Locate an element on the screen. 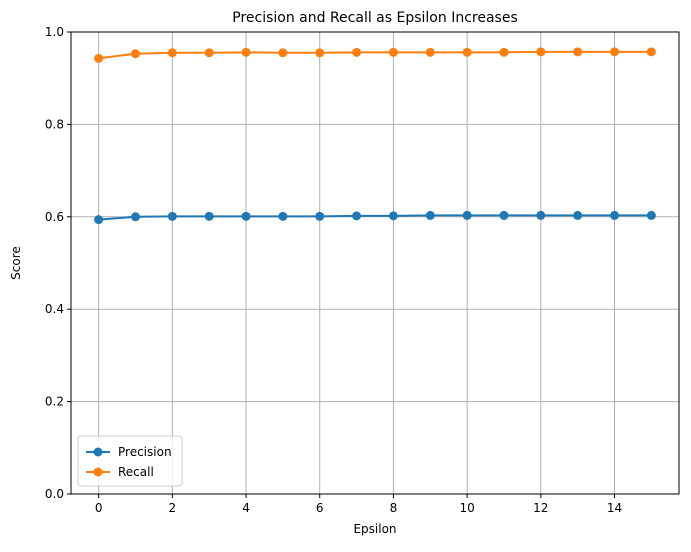  y-tick-label: 0.0 is located at coordinates (54, 494).